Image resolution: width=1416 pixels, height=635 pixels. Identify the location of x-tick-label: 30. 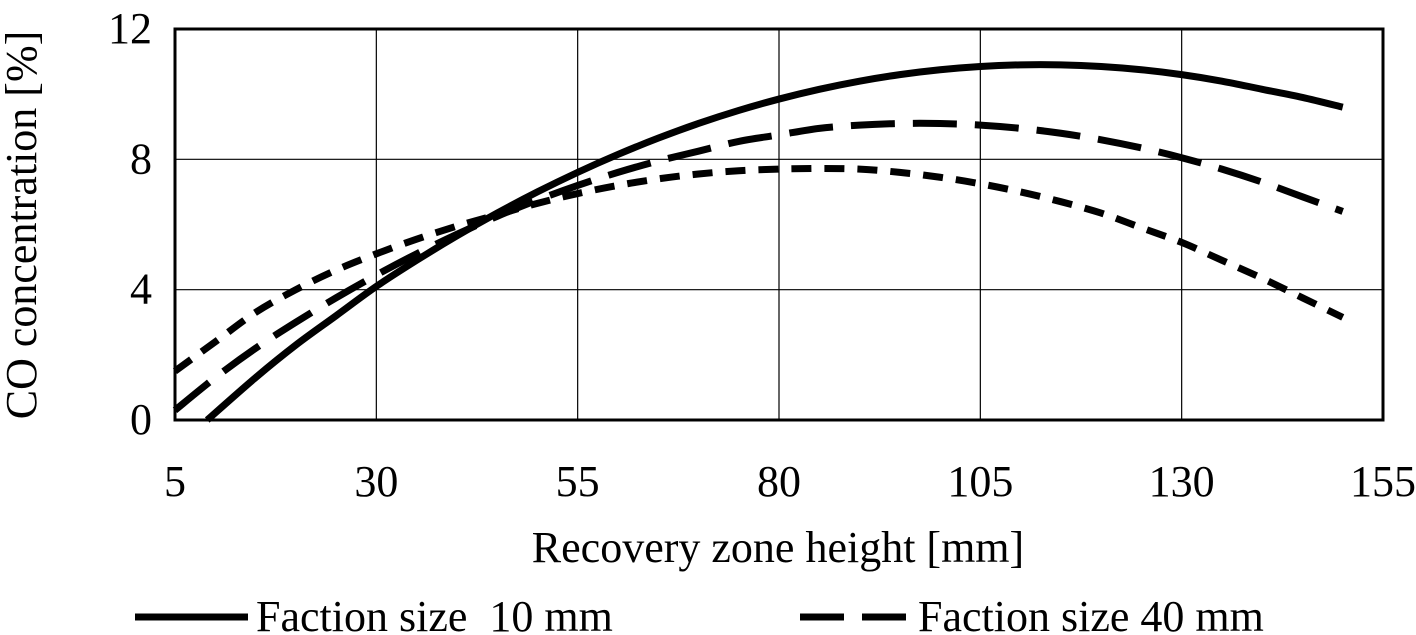
(376, 481).